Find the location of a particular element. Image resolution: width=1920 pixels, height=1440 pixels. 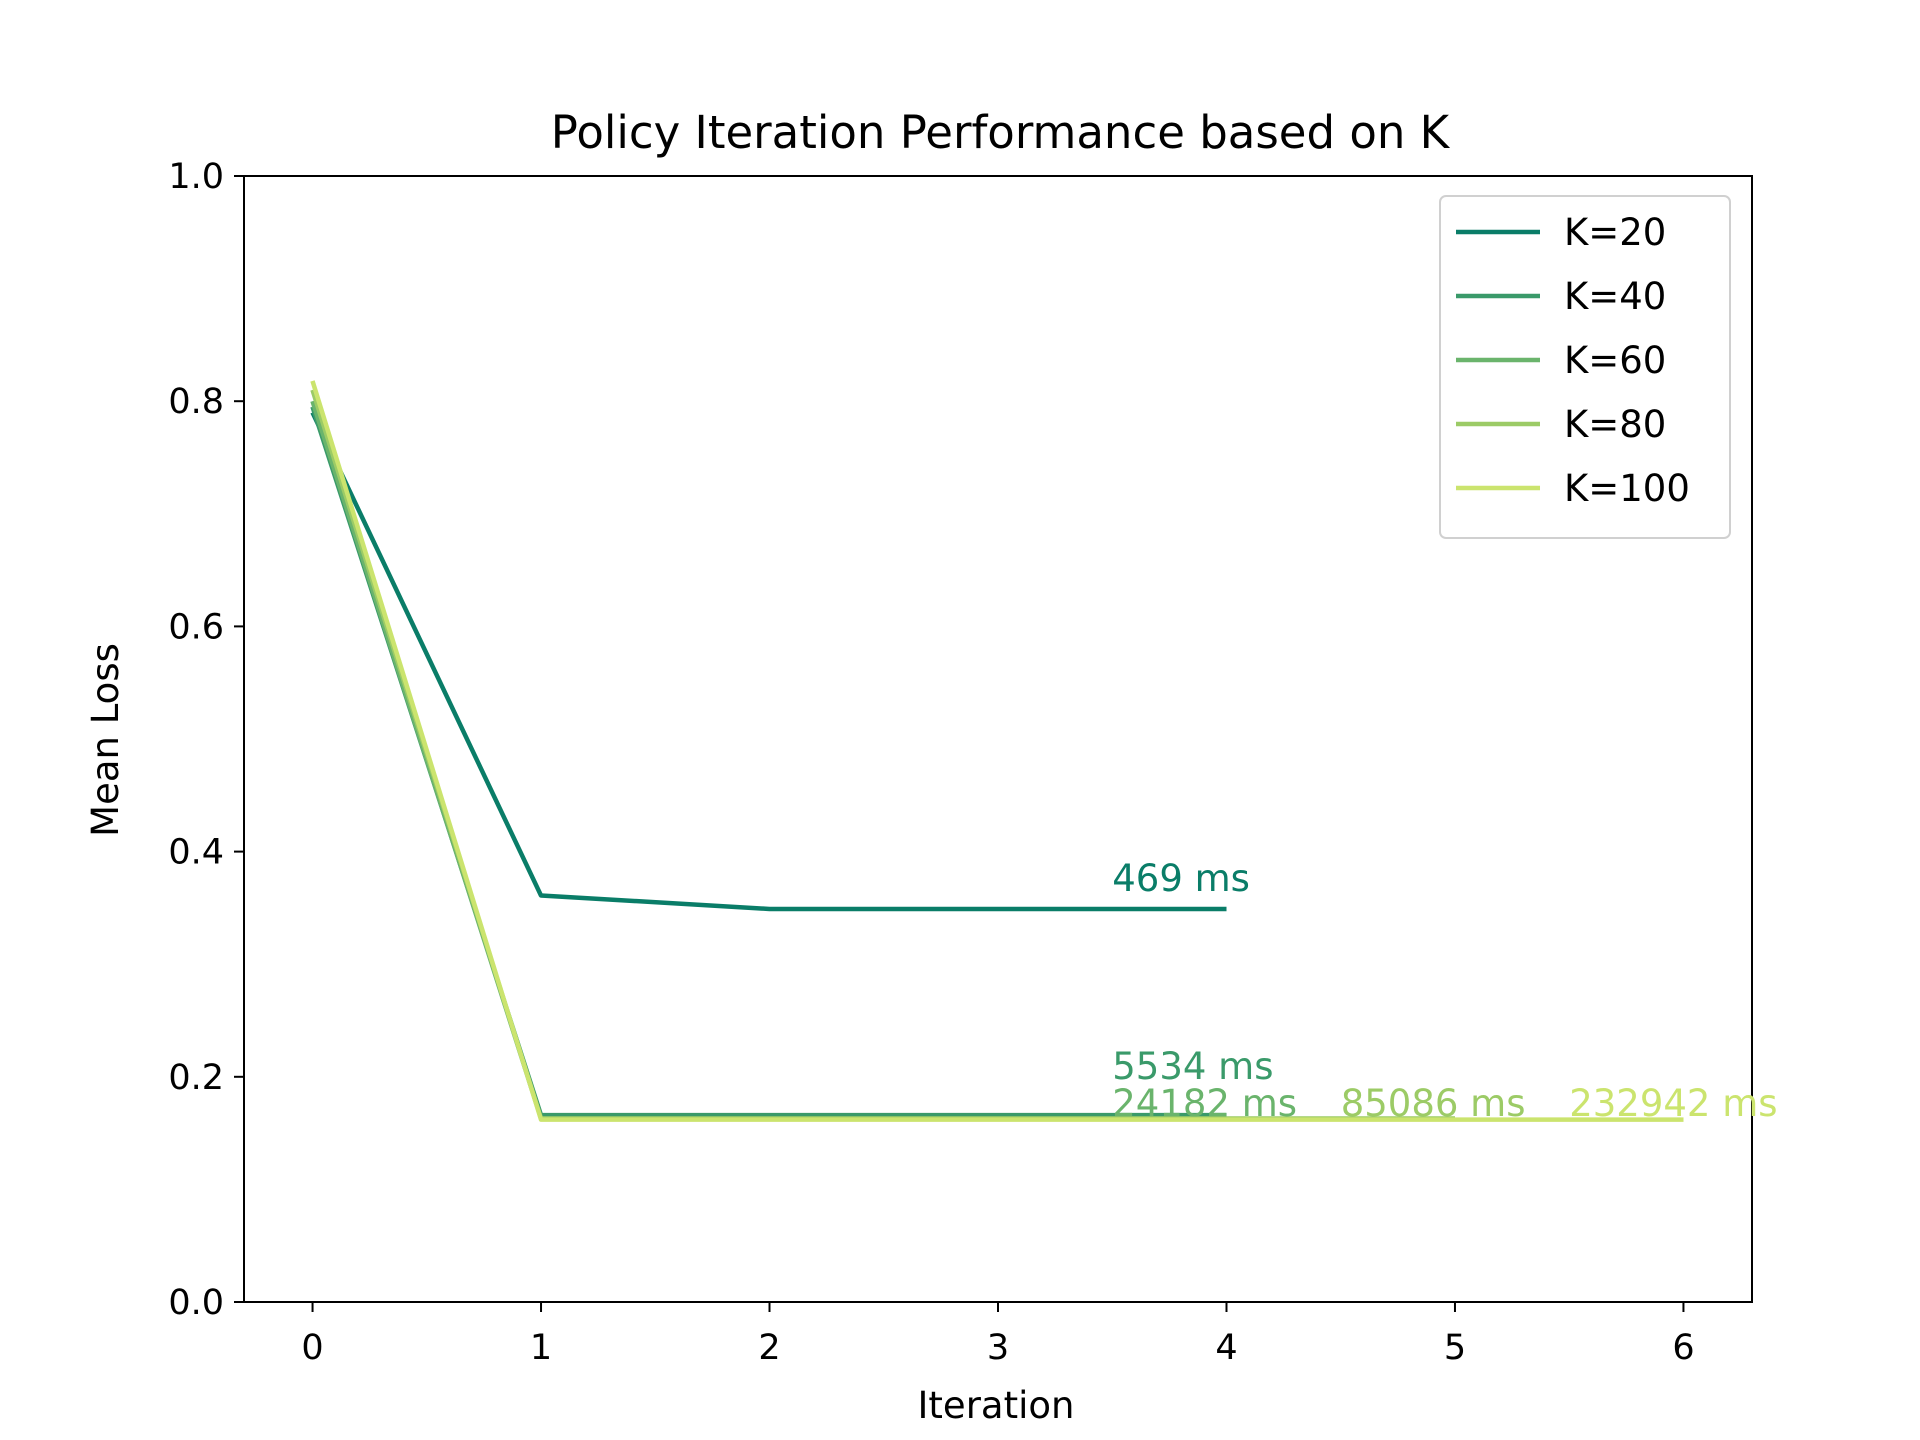

time-annotation-4: 85086 ms is located at coordinates (1433, 1103).